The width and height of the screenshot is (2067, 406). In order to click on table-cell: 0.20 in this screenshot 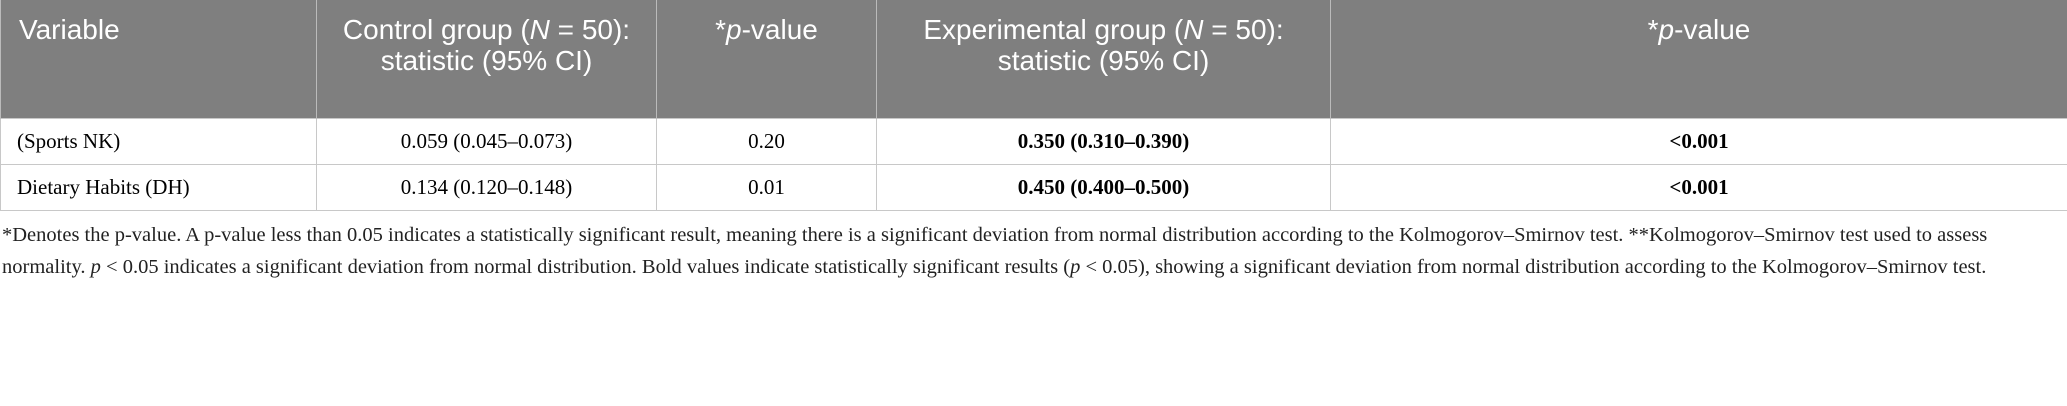, I will do `click(766, 141)`.